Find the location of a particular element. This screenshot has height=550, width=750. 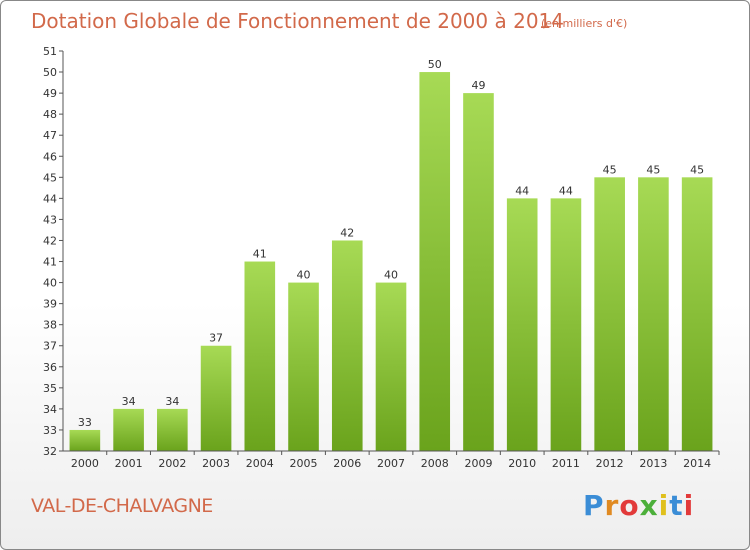

y-axis: 32 33 34 35 36 37 38 39 40 41 42 43 44 45 46 47 48 49 50 51 is located at coordinates (53, 251).